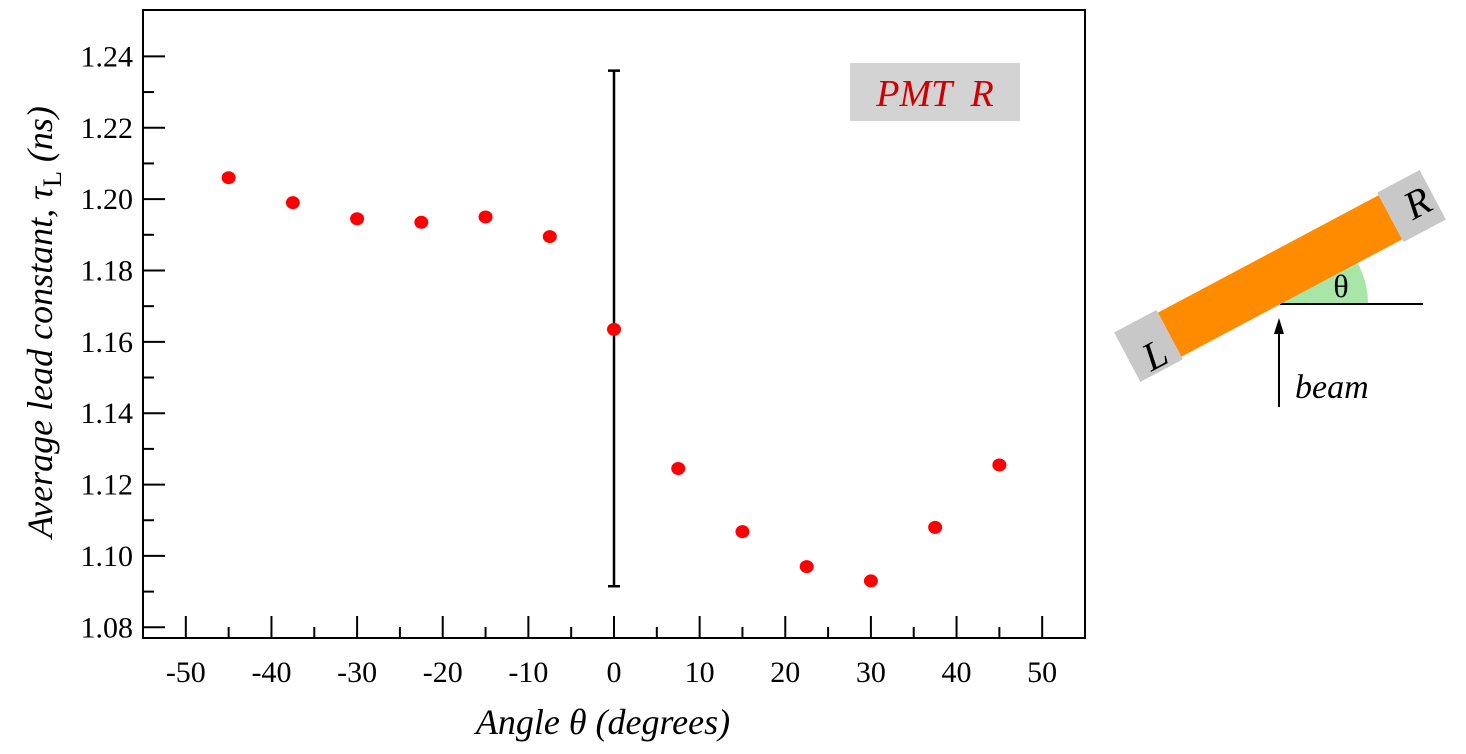 The height and width of the screenshot is (754, 1466). What do you see at coordinates (107, 627) in the screenshot?
I see `y-tick-label: 1.08` at bounding box center [107, 627].